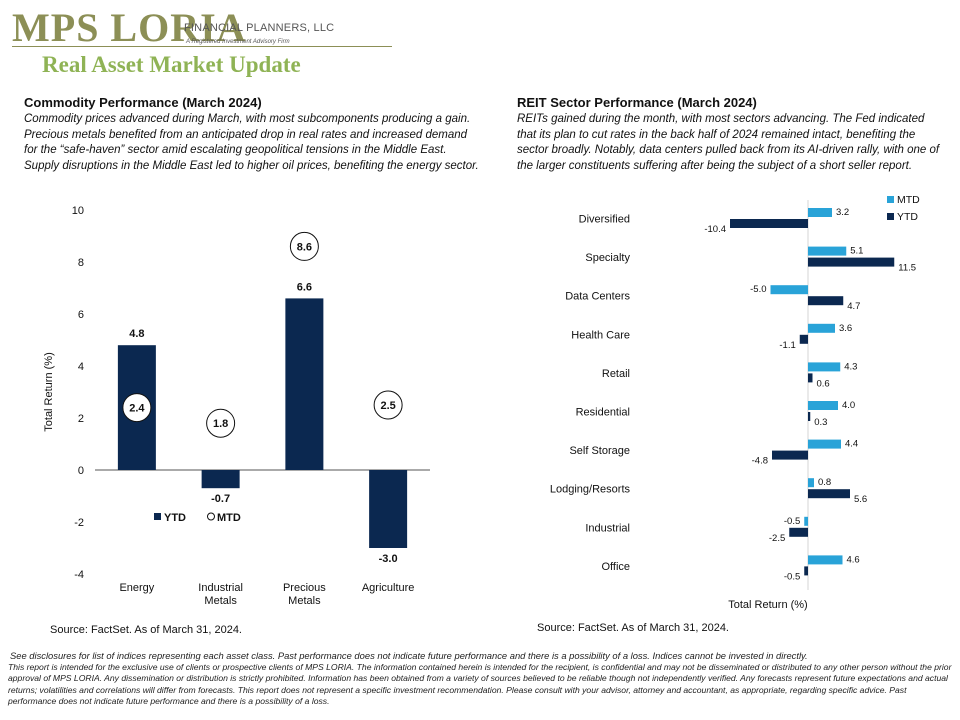 This screenshot has width=960, height=720. Describe the element at coordinates (758, 289) in the screenshot. I see `mtd-data-label: -5.0` at that location.